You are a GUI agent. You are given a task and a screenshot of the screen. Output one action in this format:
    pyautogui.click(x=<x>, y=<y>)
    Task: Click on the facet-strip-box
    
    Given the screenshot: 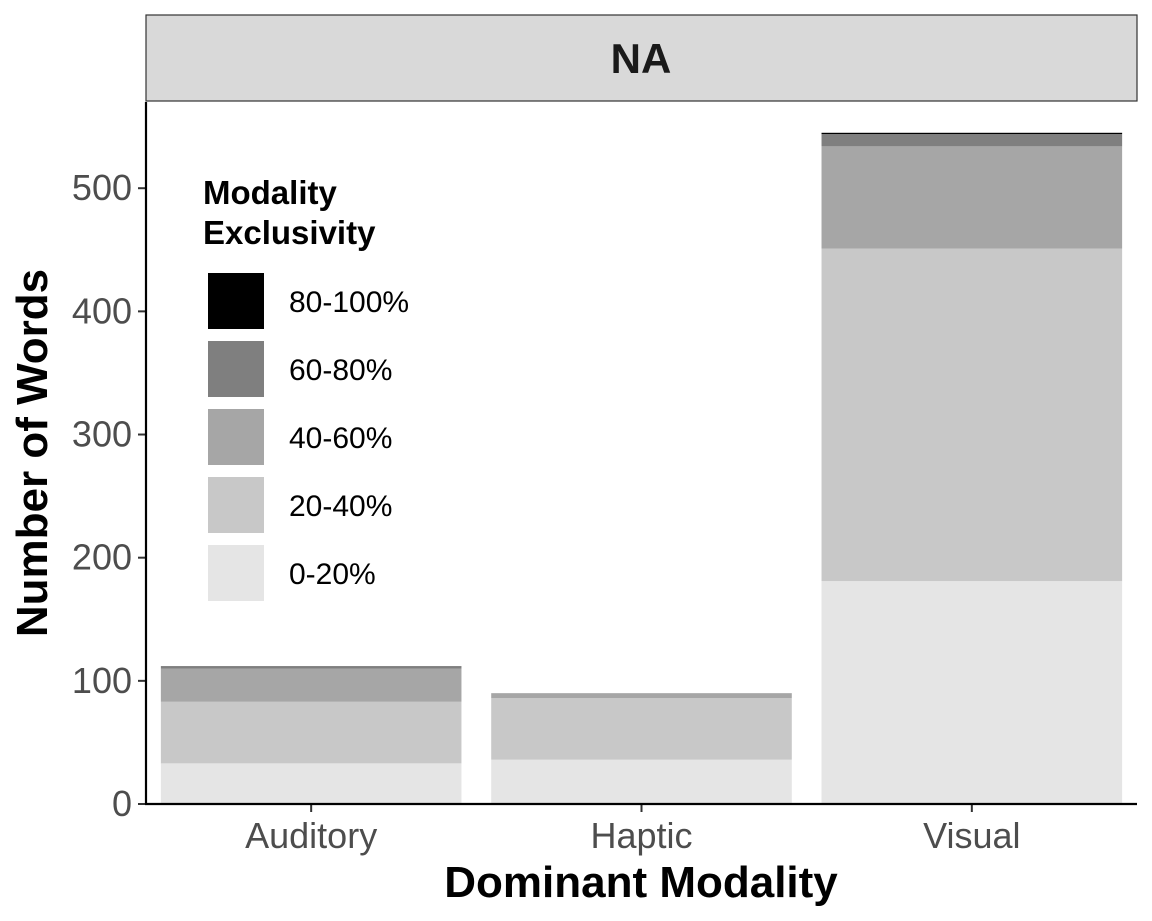 What is the action you would take?
    pyautogui.click(x=641, y=58)
    